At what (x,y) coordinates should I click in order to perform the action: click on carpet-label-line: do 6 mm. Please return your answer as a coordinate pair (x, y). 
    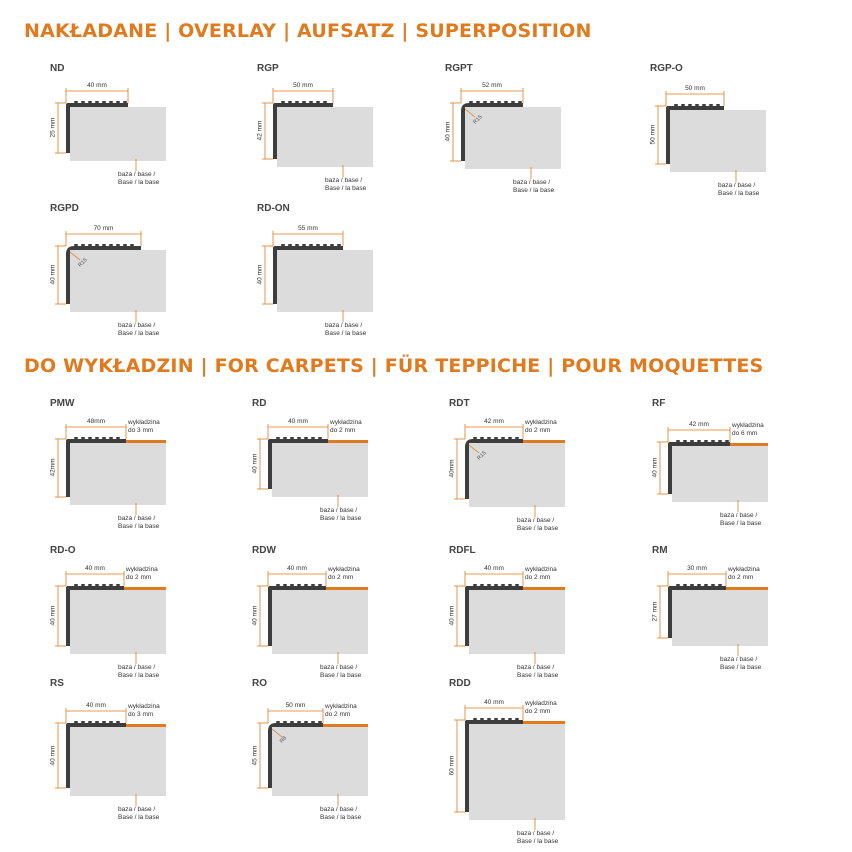
    Looking at the image, I should click on (745, 433).